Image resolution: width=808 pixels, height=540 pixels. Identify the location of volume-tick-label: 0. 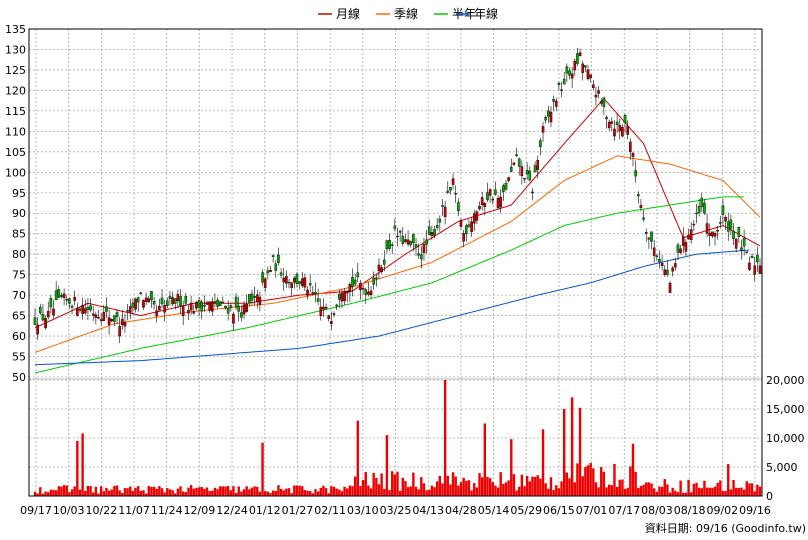
(769, 496).